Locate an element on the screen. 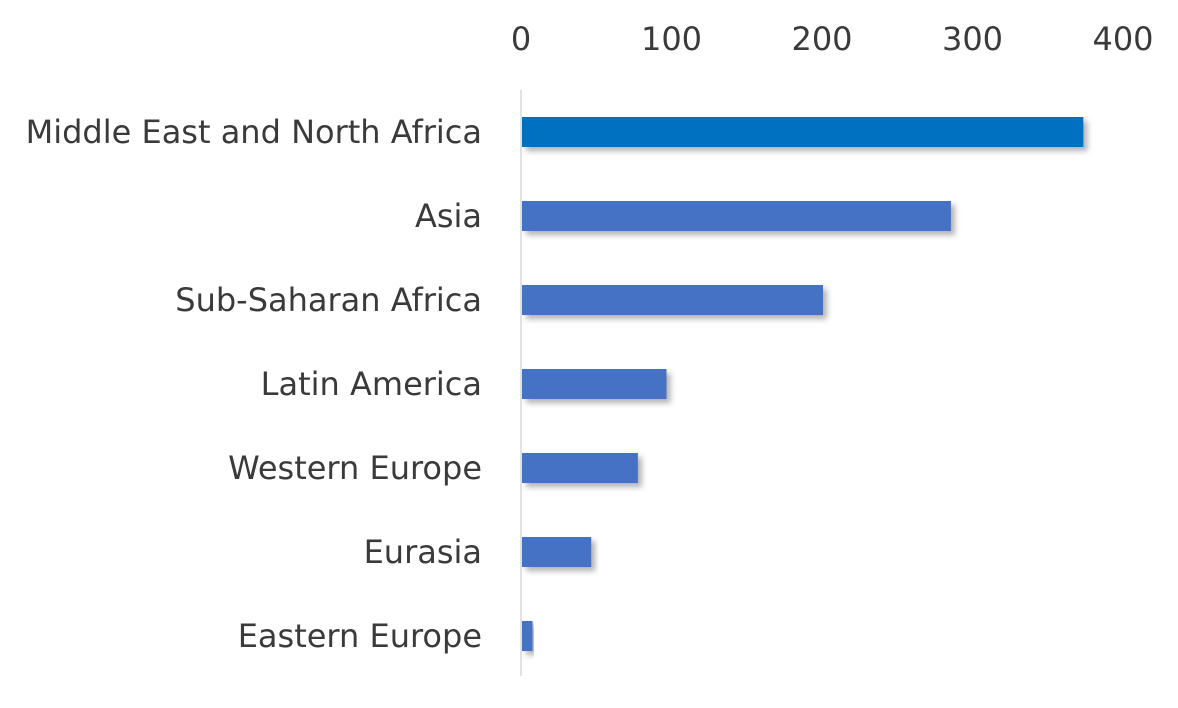 The image size is (1178, 708). category-label: Western Europe is located at coordinates (355, 468).